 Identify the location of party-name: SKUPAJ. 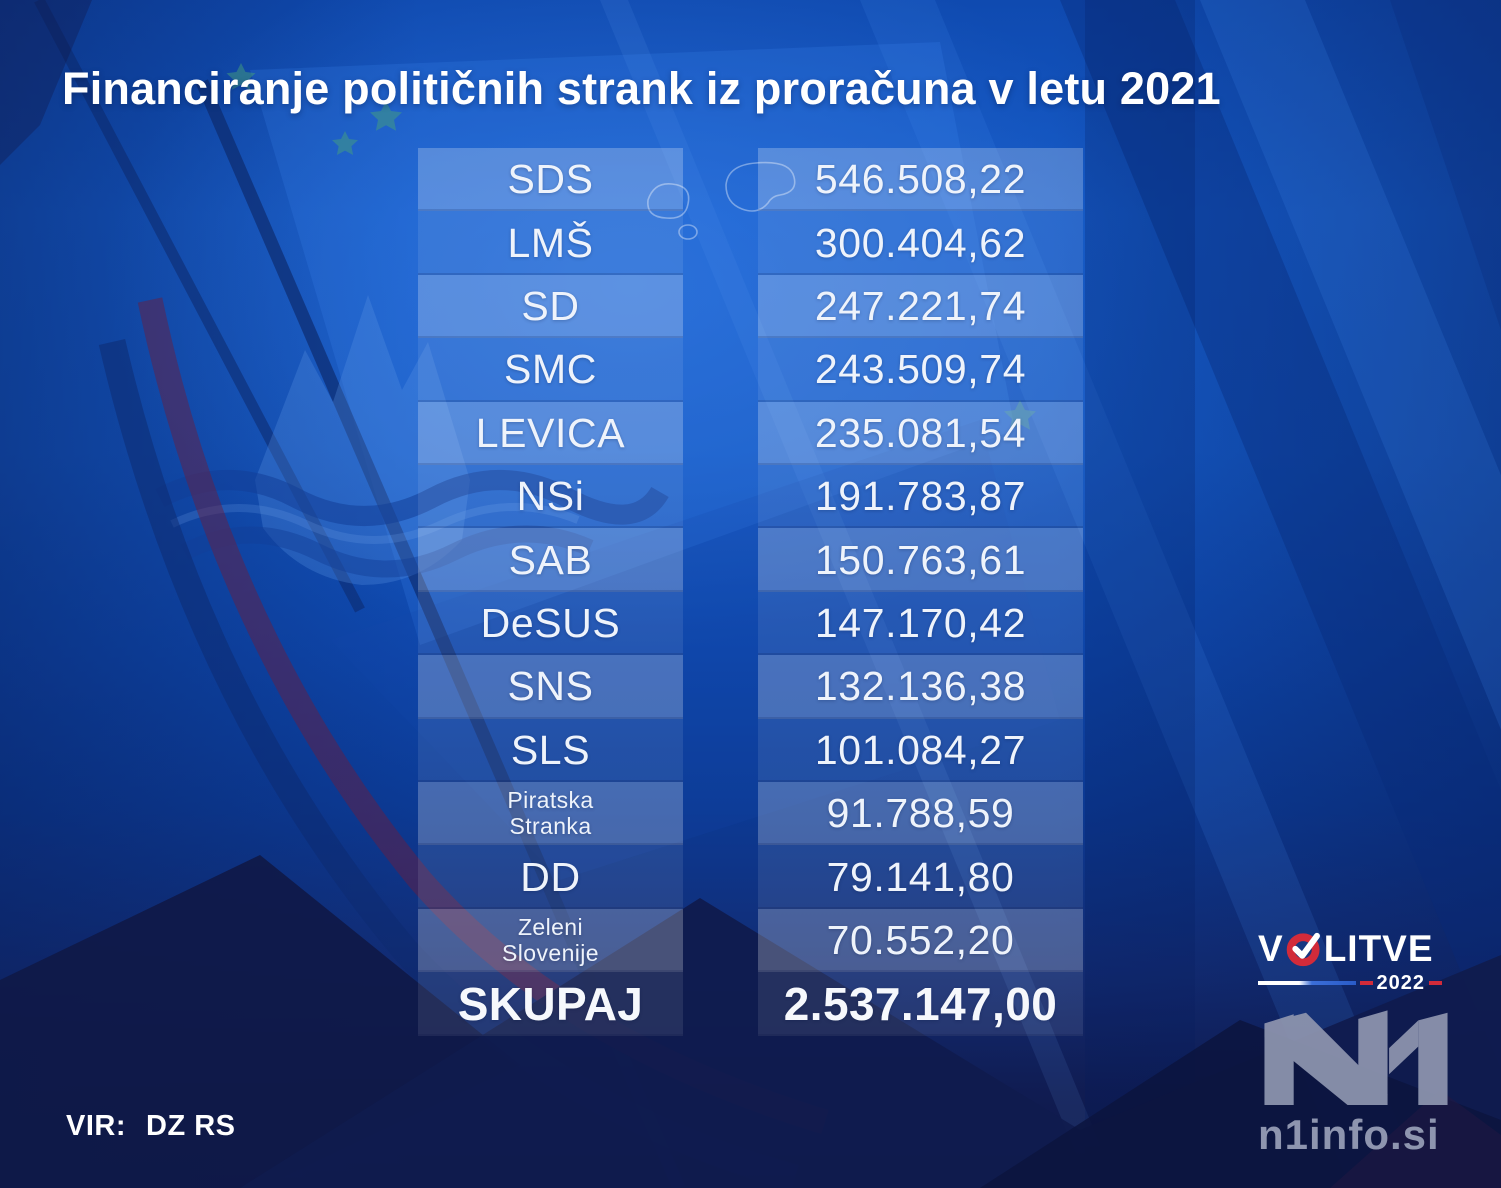
(550, 1003).